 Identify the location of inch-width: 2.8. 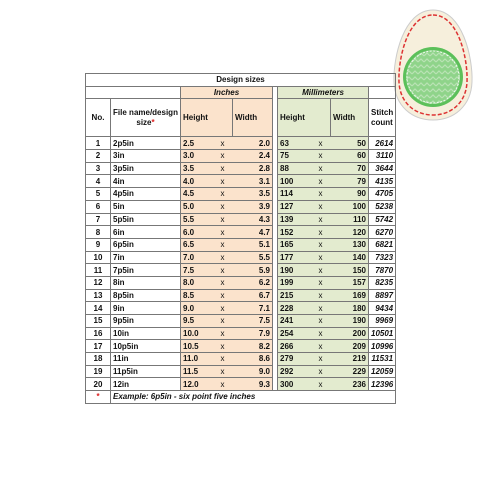
(252, 168).